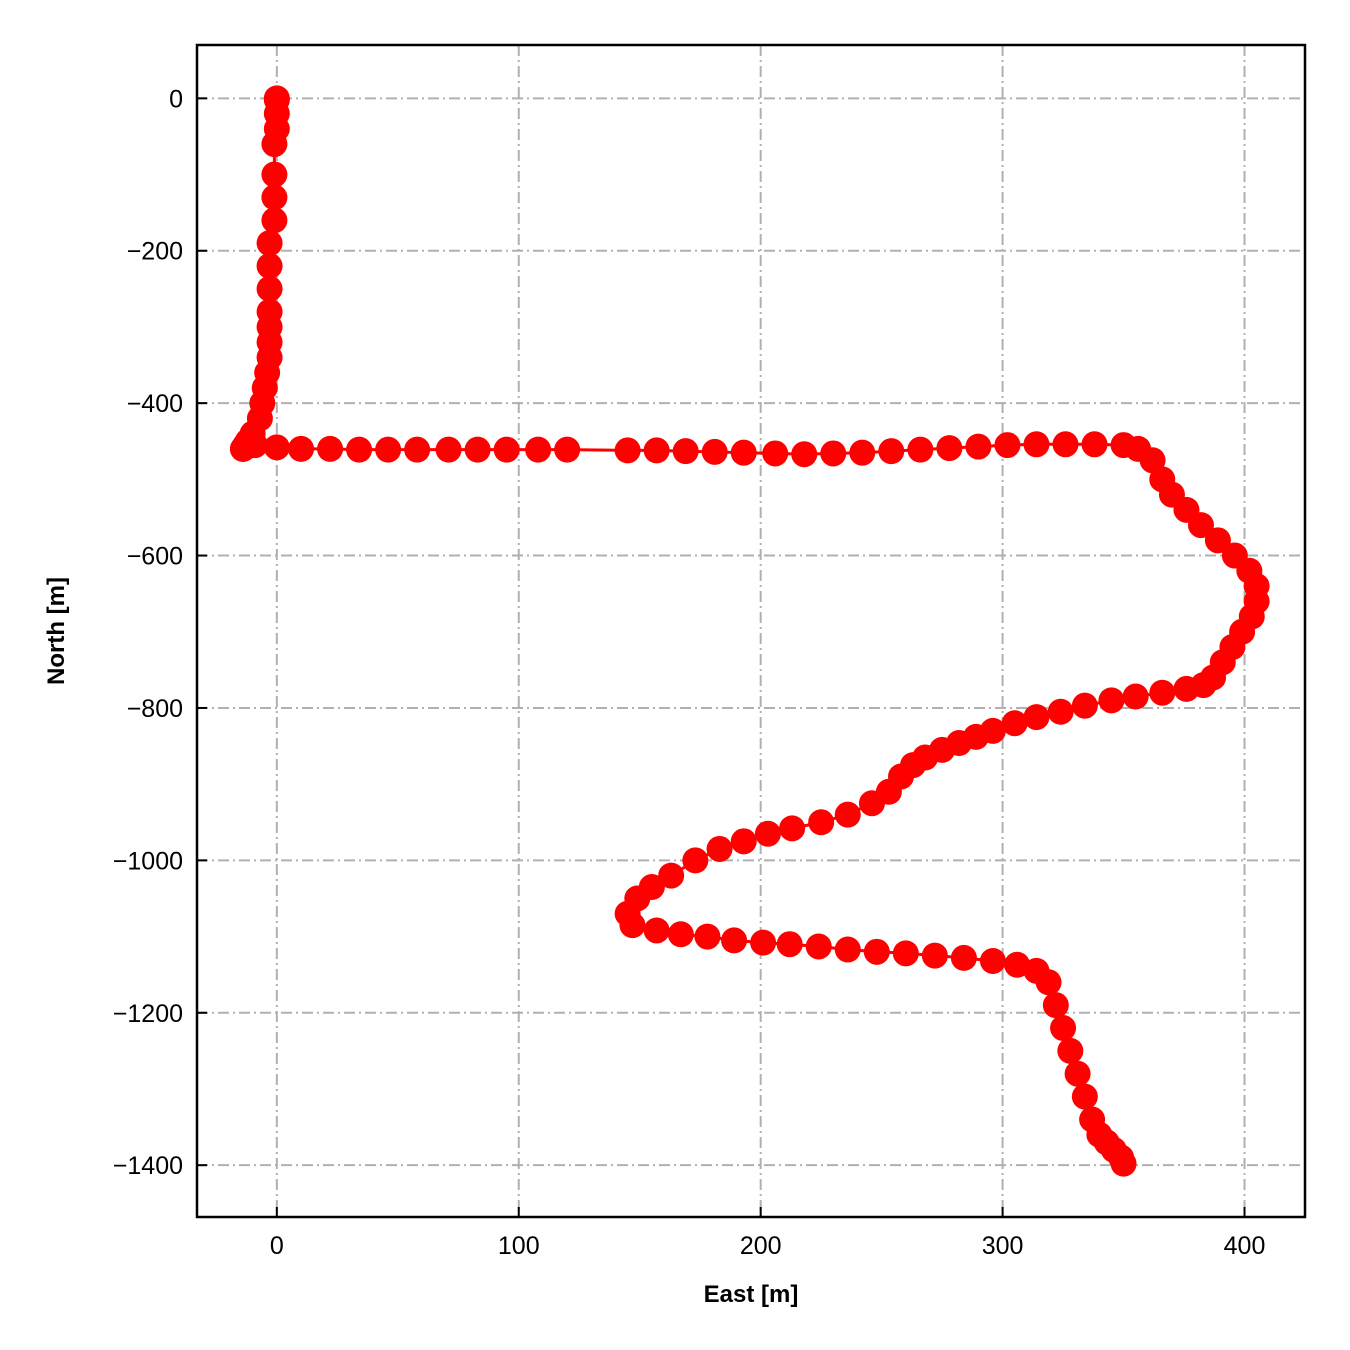 This screenshot has height=1350, width=1350. I want to click on x-tick-label: 300, so click(1003, 1246).